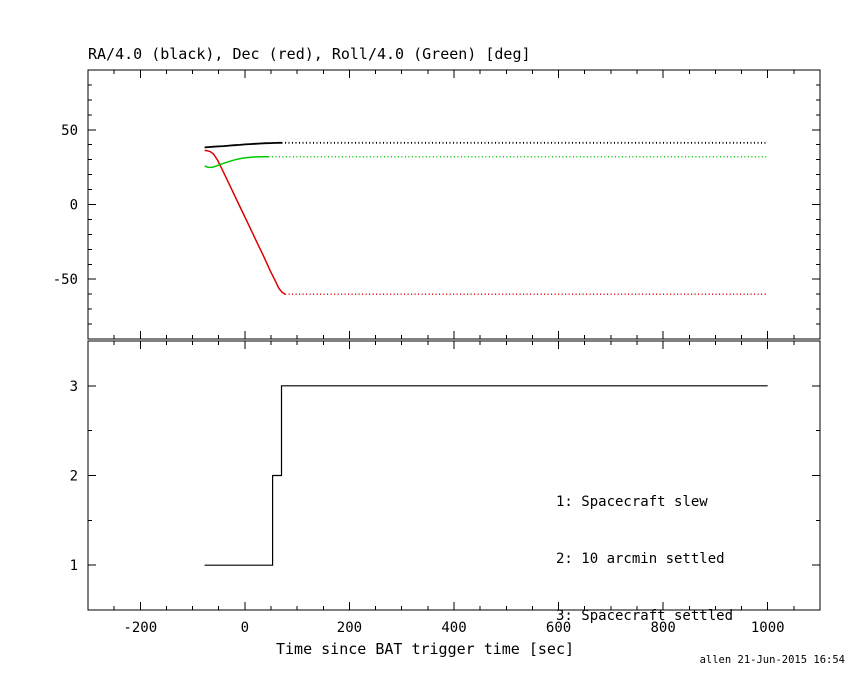 The width and height of the screenshot is (850, 680). I want to click on x-axis-label: Time since BAT trigger time [sec], so click(424, 649).